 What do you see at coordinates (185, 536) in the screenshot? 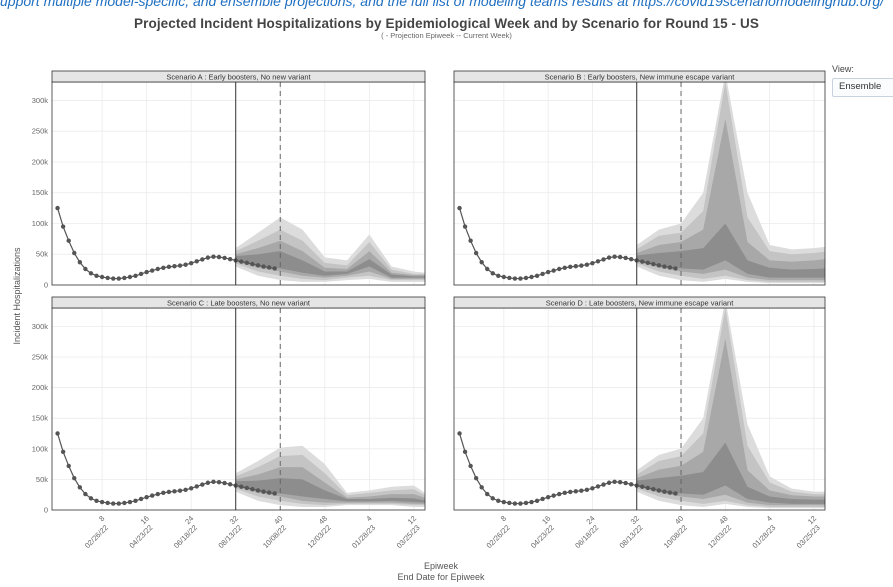
I see `x-tick-date: 06/18/22` at bounding box center [185, 536].